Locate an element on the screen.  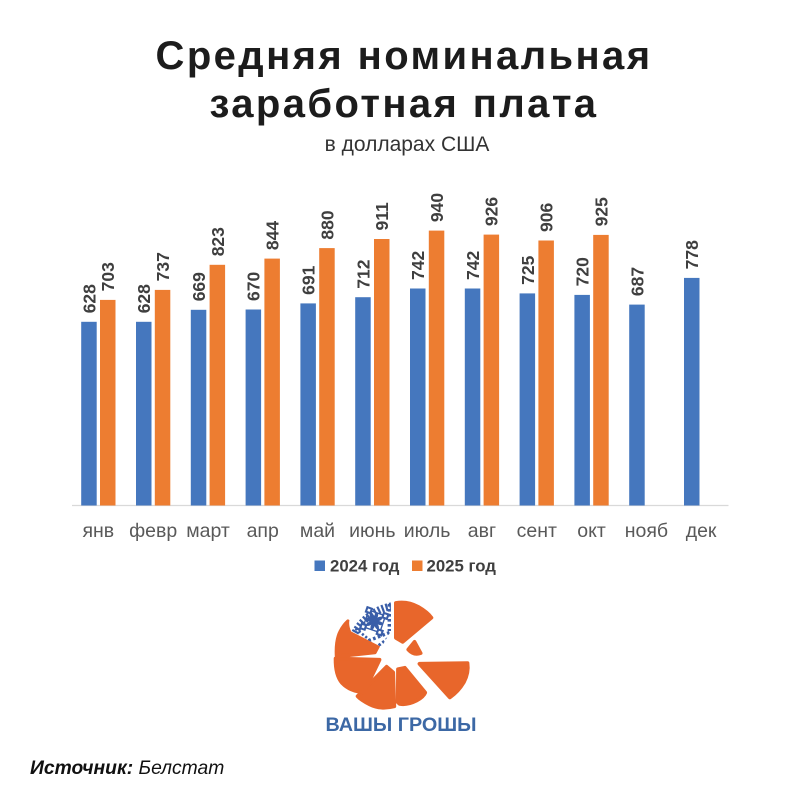
svg-text: 670 is located at coordinates (254, 286).